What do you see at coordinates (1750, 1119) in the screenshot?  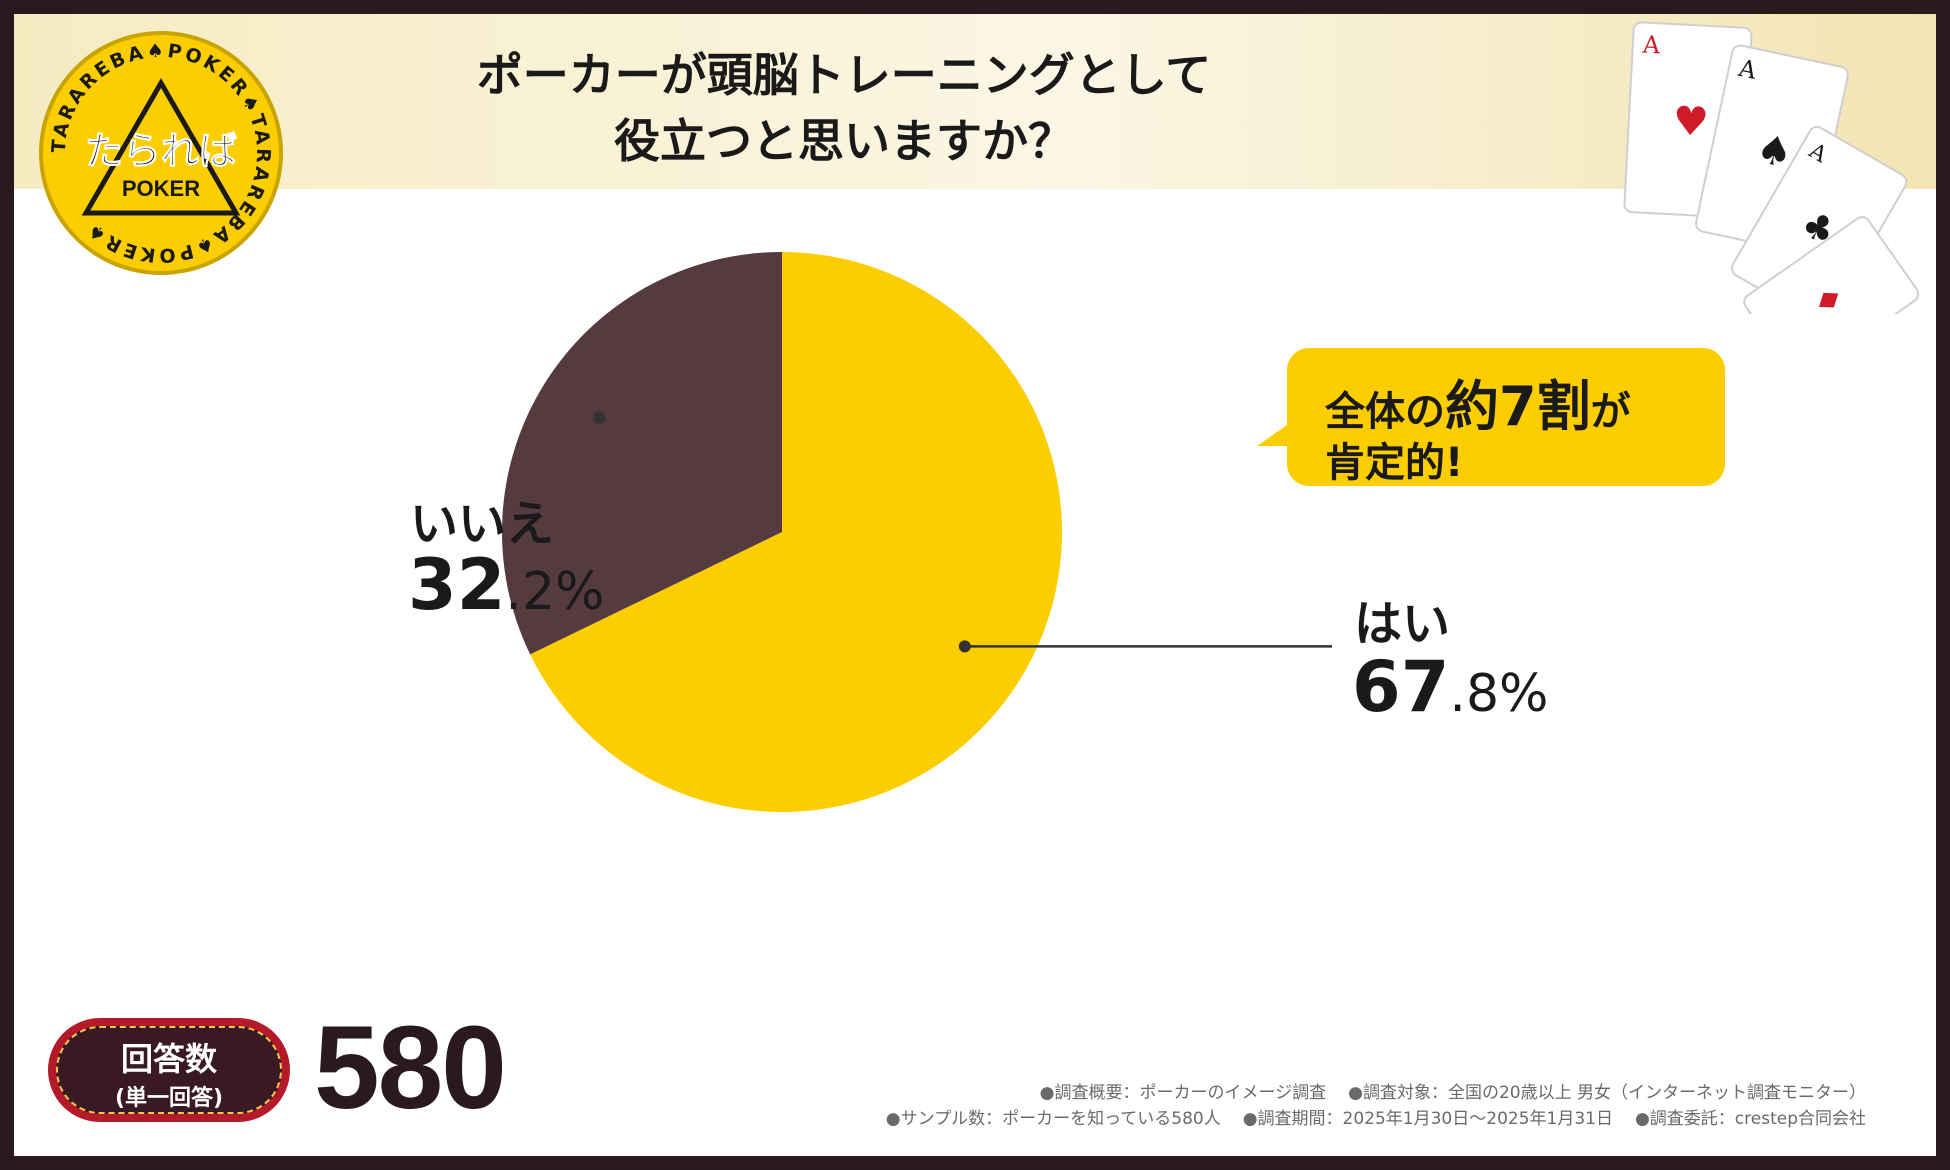 I see `survey-commission-note: ●調査委託：crestep合同会社` at bounding box center [1750, 1119].